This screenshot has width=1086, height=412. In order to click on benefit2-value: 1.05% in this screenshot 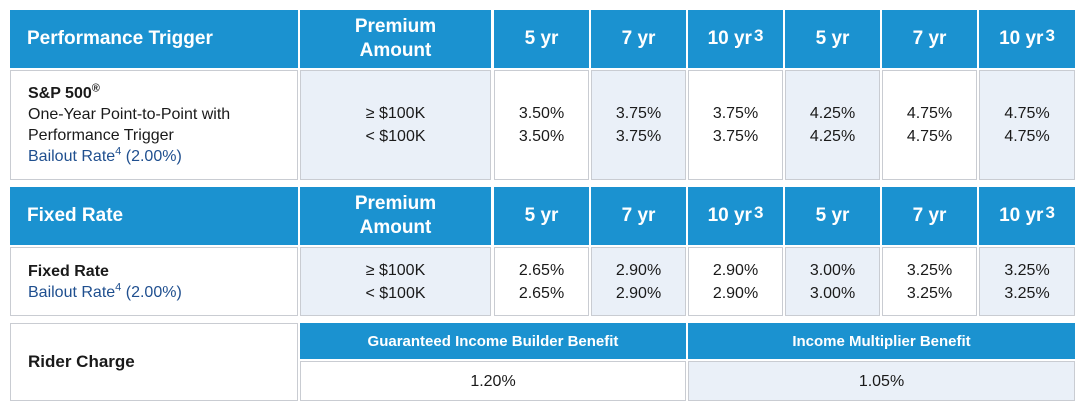, I will do `click(881, 381)`.